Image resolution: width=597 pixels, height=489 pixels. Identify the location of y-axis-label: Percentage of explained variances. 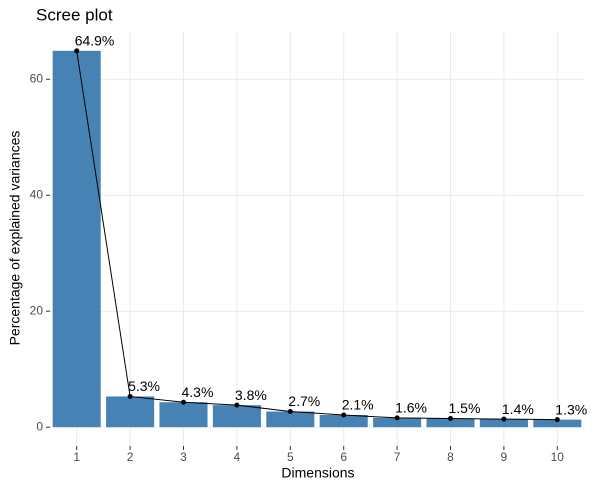
(15, 238).